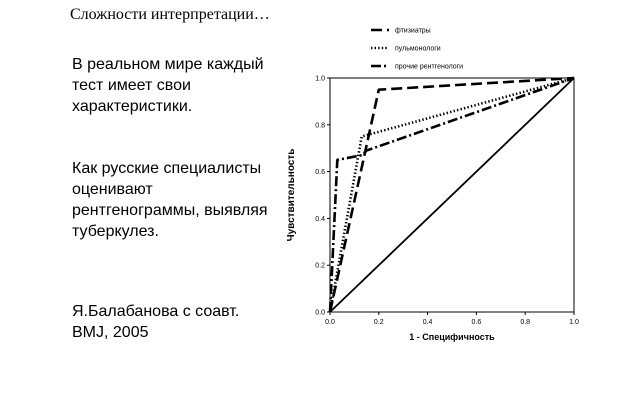 The height and width of the screenshot is (400, 627). I want to click on y-tick-label: 0.4, so click(320, 219).